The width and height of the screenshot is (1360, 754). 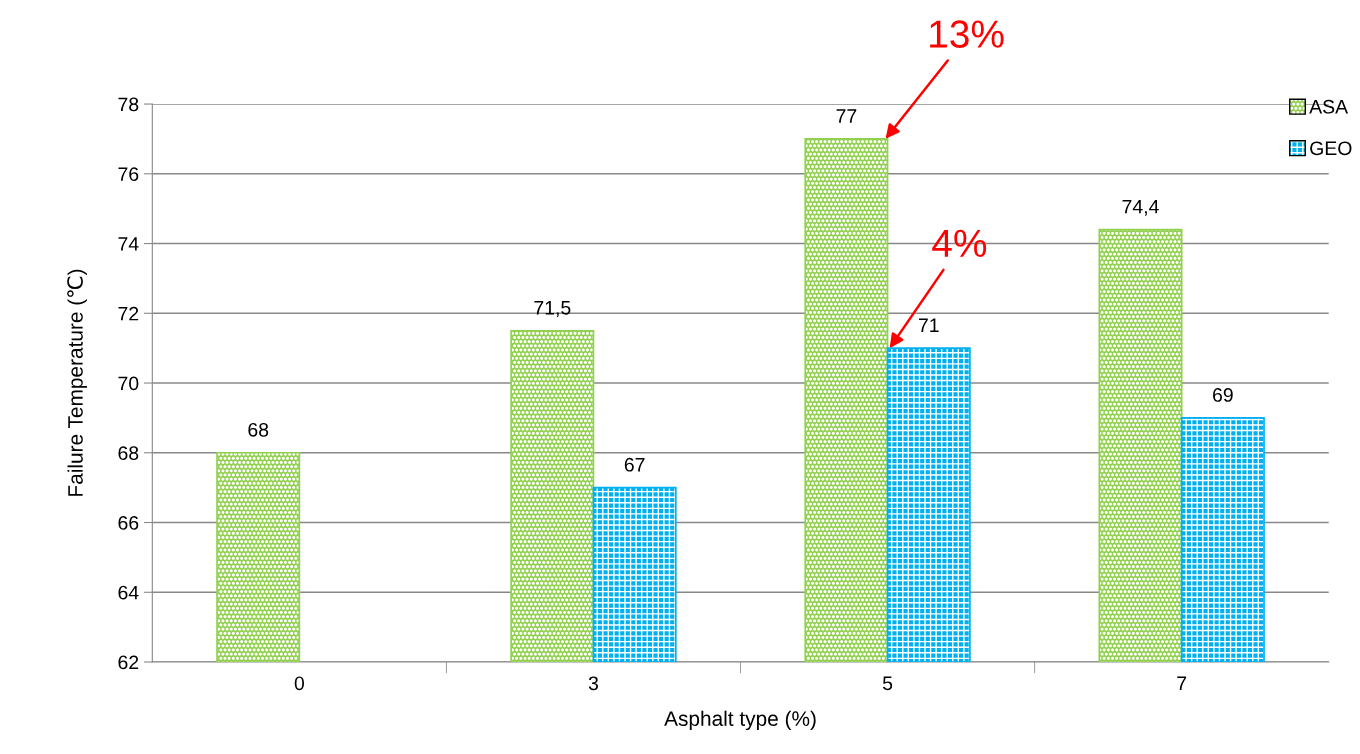 I want to click on data-label: 71, so click(x=928, y=325).